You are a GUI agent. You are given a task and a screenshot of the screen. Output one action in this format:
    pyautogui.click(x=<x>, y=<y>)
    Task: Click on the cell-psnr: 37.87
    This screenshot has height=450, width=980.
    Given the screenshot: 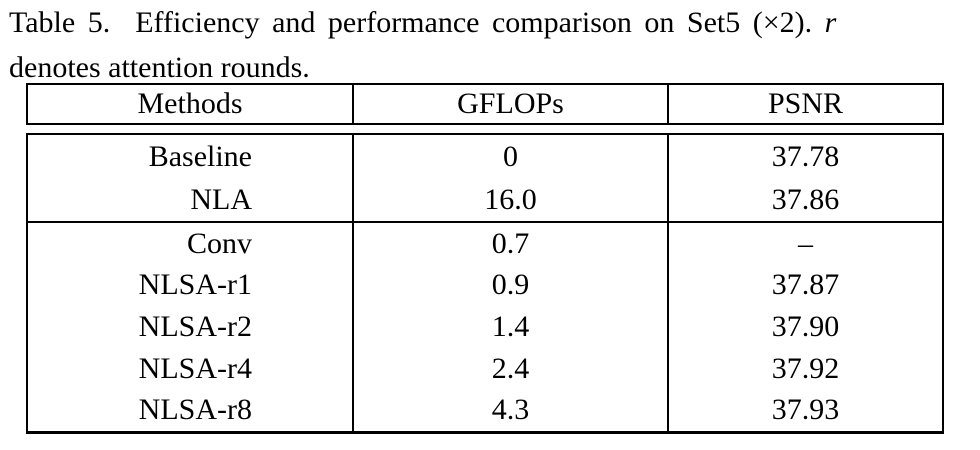 What is the action you would take?
    pyautogui.click(x=805, y=285)
    